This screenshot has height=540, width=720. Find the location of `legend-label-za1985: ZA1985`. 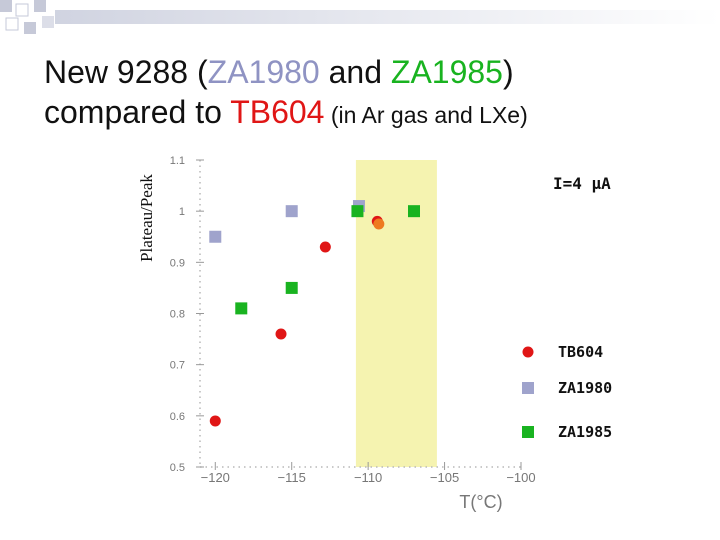

legend-label-za1985: ZA1985 is located at coordinates (585, 432).